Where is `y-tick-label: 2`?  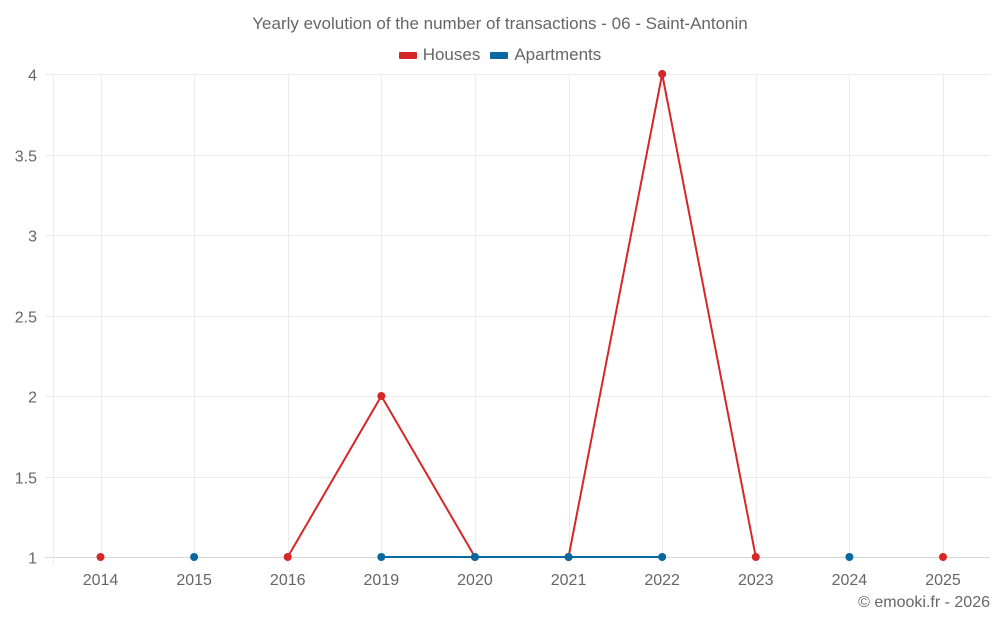 y-tick-label: 2 is located at coordinates (32, 398).